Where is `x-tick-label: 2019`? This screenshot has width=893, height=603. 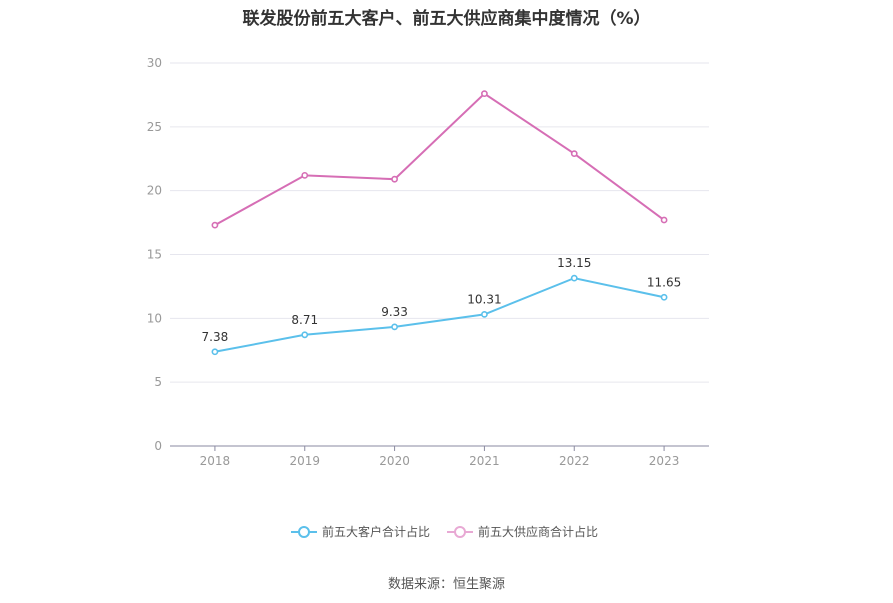
x-tick-label: 2019 is located at coordinates (304, 461).